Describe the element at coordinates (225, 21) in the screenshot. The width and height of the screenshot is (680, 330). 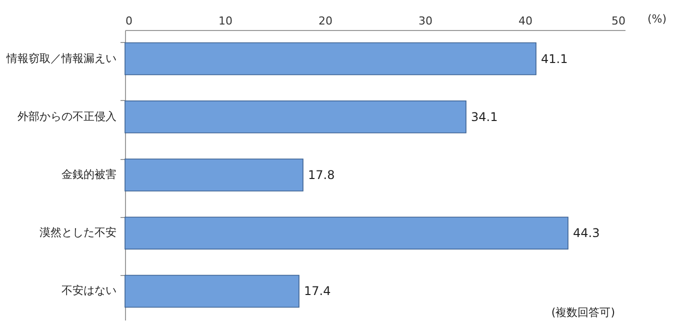
I see `x-tick-label: 10` at that location.